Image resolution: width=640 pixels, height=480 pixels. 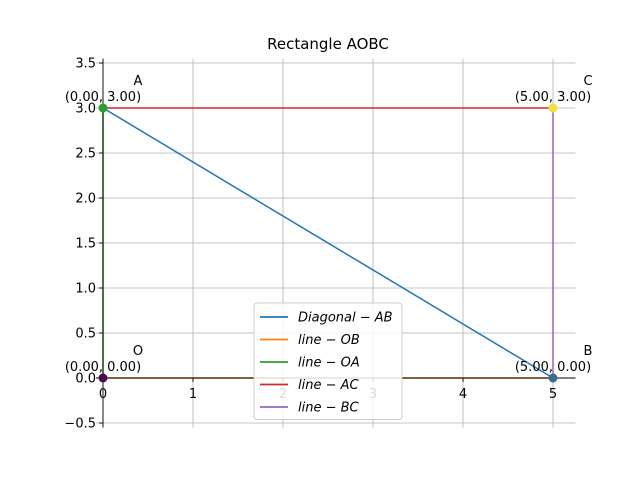 I want to click on point-name-B: B, so click(x=588, y=351).